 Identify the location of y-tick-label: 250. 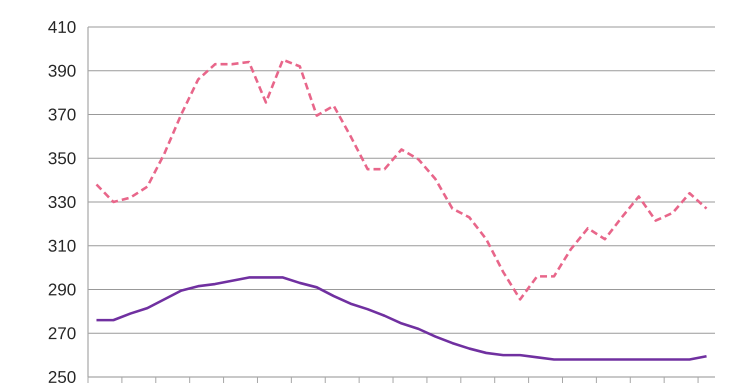
(62, 377).